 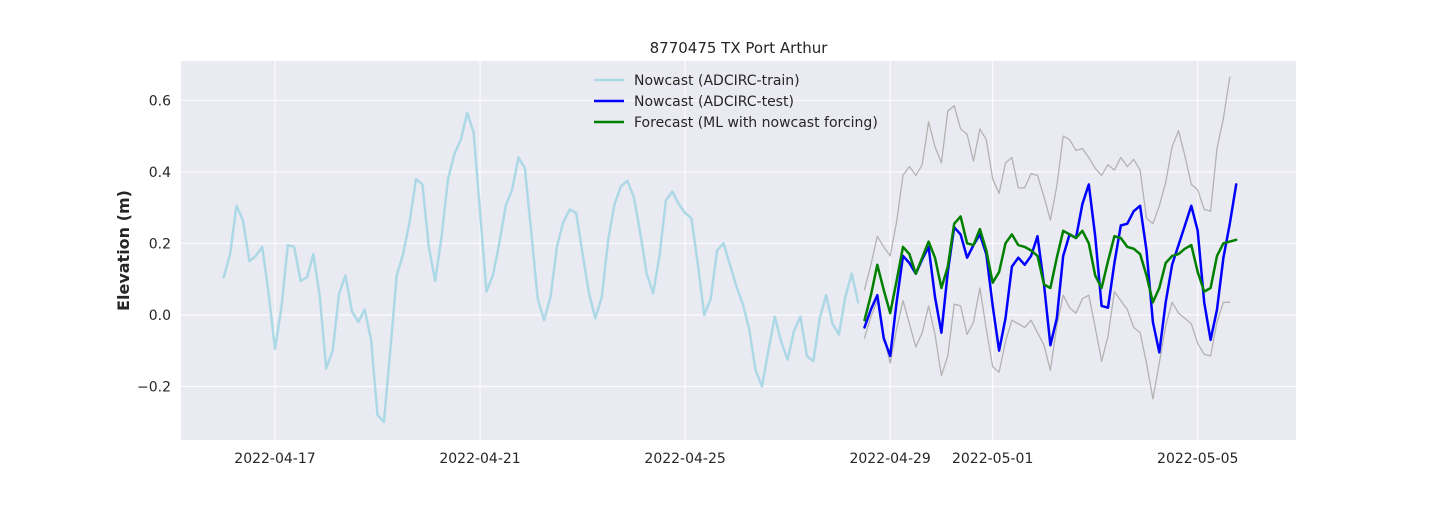 I want to click on series-test-line, so click(x=1050, y=270).